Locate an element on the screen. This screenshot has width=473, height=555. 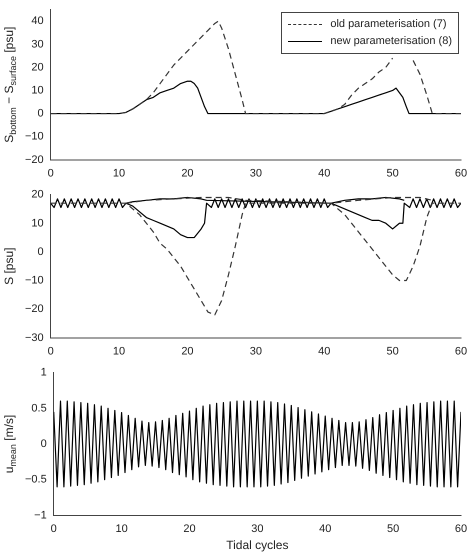
y-tick-label: 40 is located at coordinates (37, 21).